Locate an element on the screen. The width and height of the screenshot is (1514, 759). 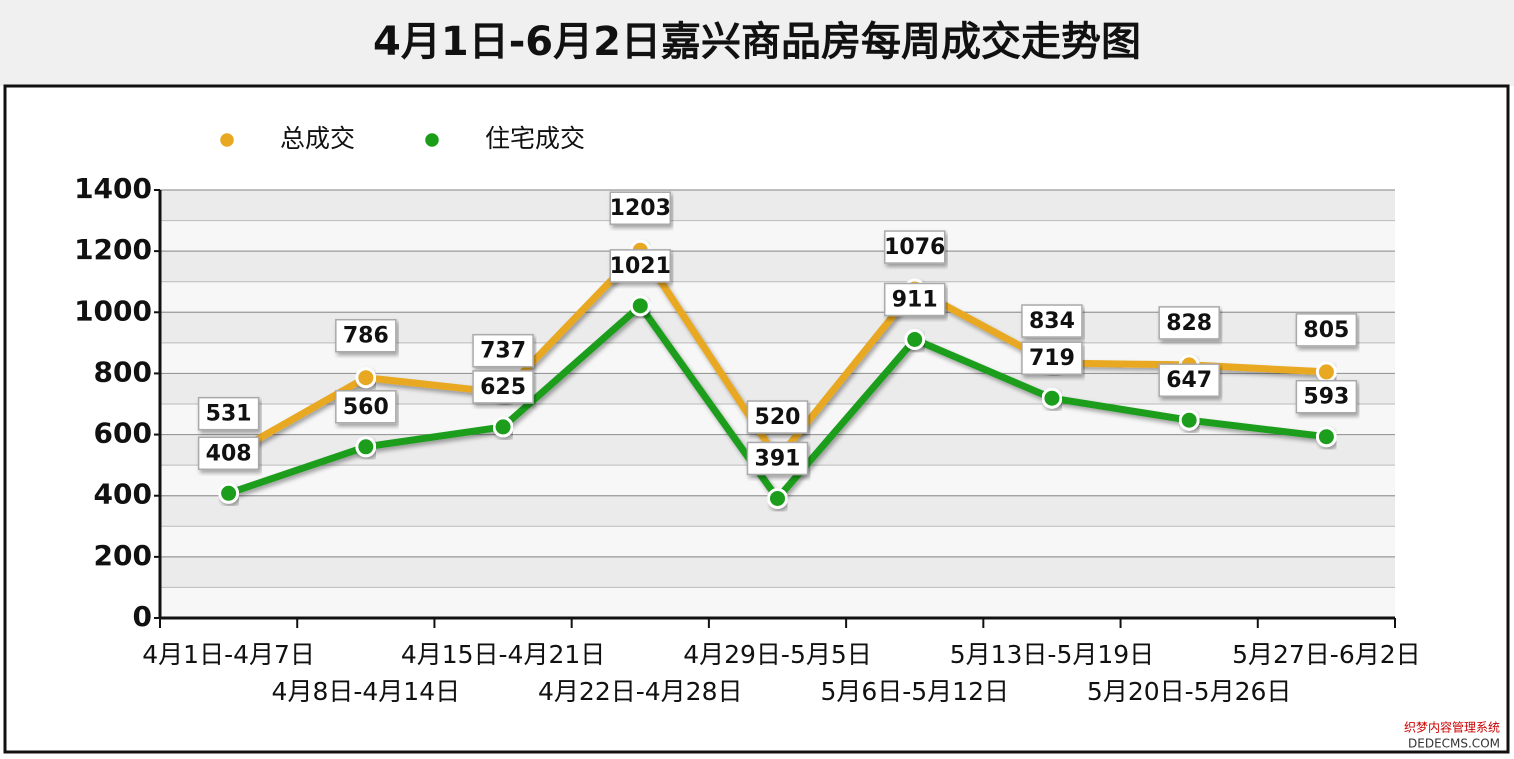
data-label: 828 is located at coordinates (1189, 323).